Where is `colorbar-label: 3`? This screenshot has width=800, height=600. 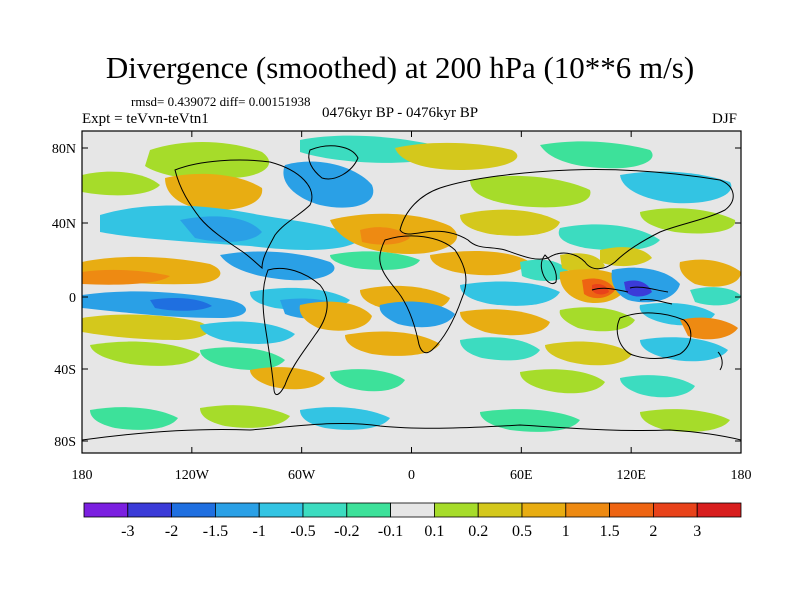 colorbar-label: 3 is located at coordinates (697, 531).